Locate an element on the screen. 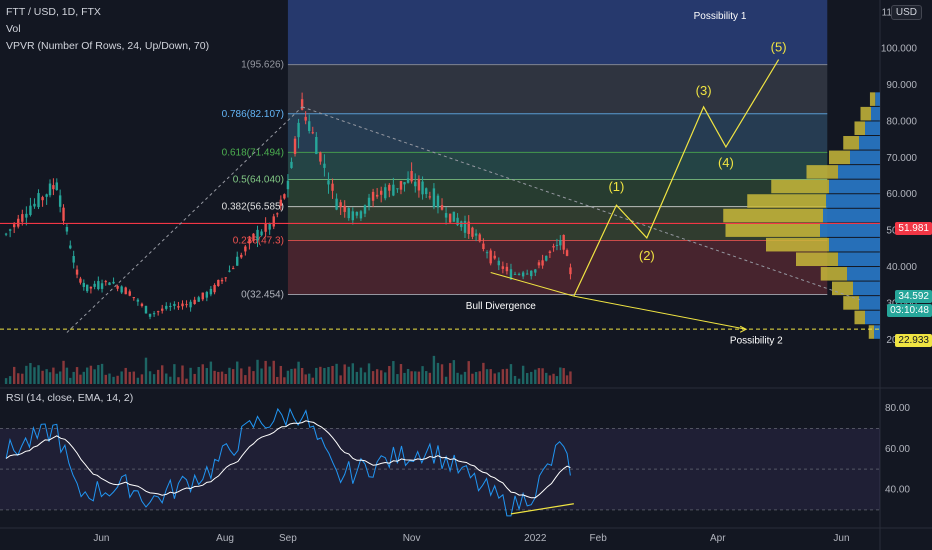 This screenshot has height=550, width=932. volume-indicator-label: Vol is located at coordinates (13, 29).